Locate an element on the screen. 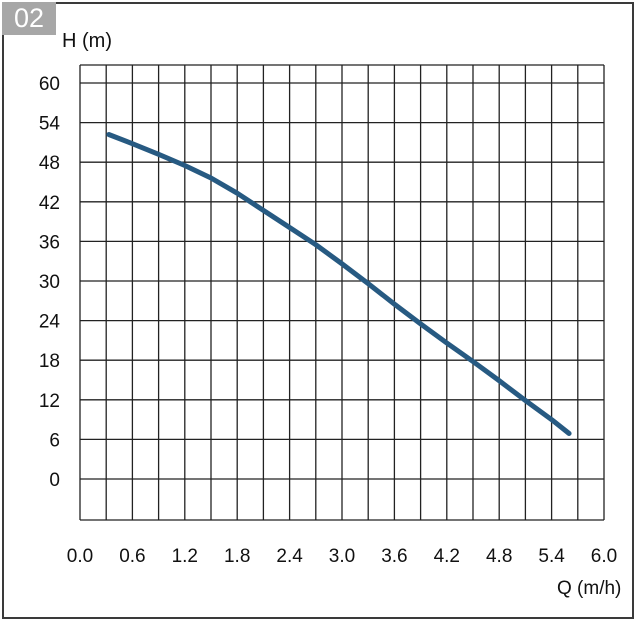 This screenshot has width=637, height=622. x-axis-label: Q (m/h) is located at coordinates (589, 588).